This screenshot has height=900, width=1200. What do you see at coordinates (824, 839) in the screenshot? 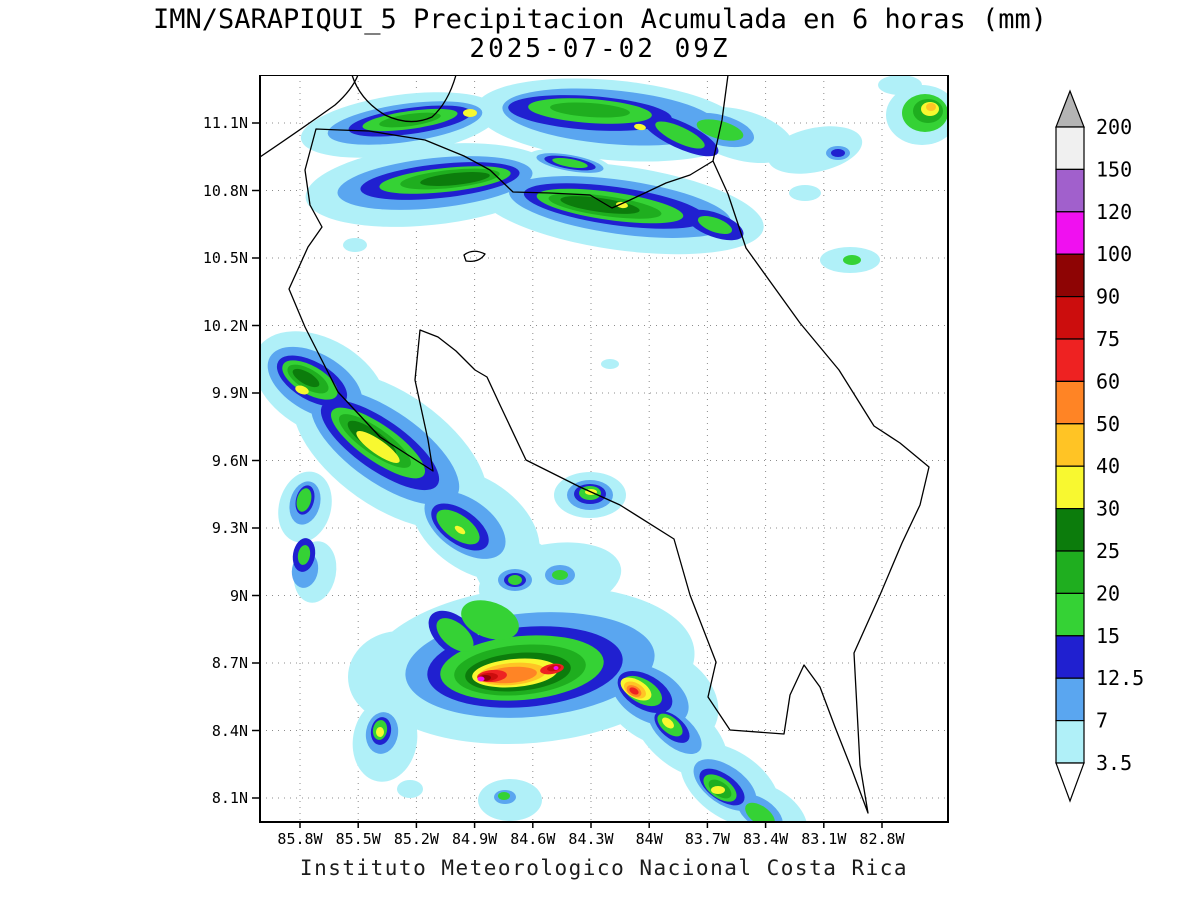
I see `lon-tick-label: 83.1W` at bounding box center [824, 839].